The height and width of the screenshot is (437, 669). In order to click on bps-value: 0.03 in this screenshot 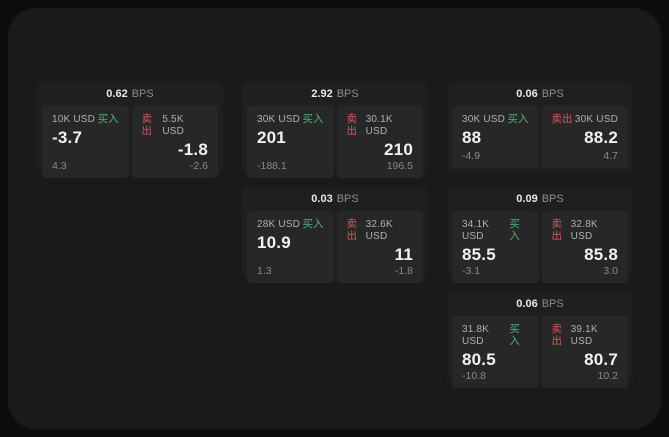, I will do `click(322, 199)`.